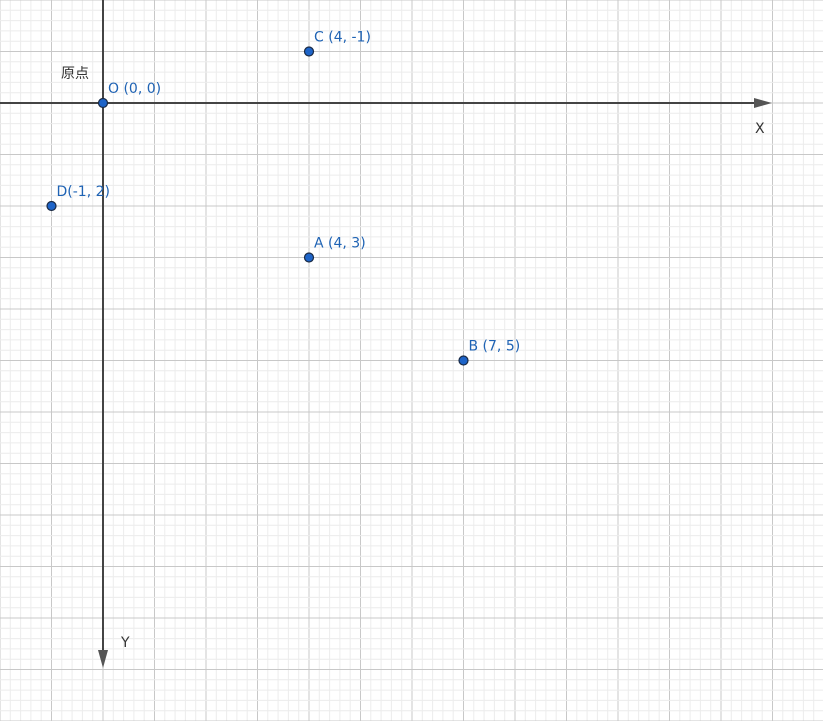 The image size is (823, 721). What do you see at coordinates (75, 74) in the screenshot?
I see `origin-label: 原点` at bounding box center [75, 74].